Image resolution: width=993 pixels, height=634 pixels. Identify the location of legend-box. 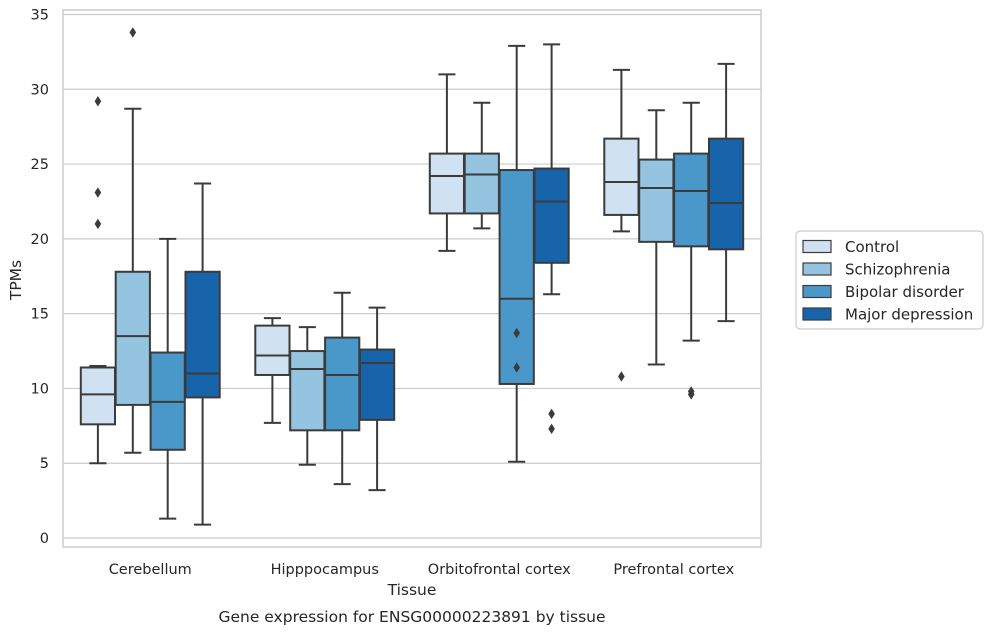
(889, 280).